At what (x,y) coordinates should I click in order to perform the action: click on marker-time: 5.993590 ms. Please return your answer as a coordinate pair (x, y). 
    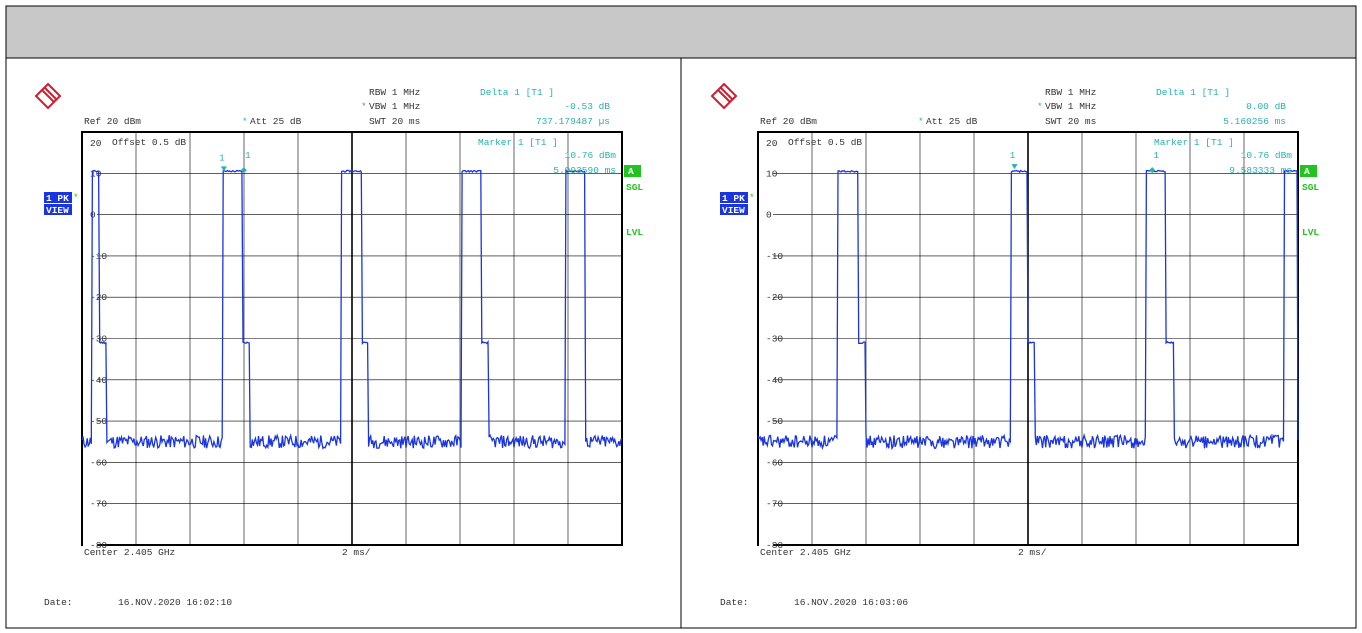
    Looking at the image, I should click on (584, 170).